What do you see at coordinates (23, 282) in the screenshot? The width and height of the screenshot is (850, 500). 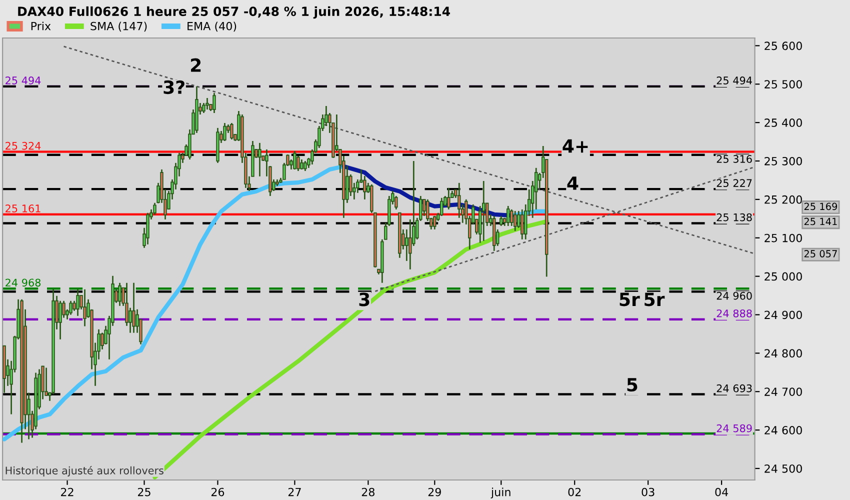 I see `ref-line-label: 24 968` at bounding box center [23, 282].